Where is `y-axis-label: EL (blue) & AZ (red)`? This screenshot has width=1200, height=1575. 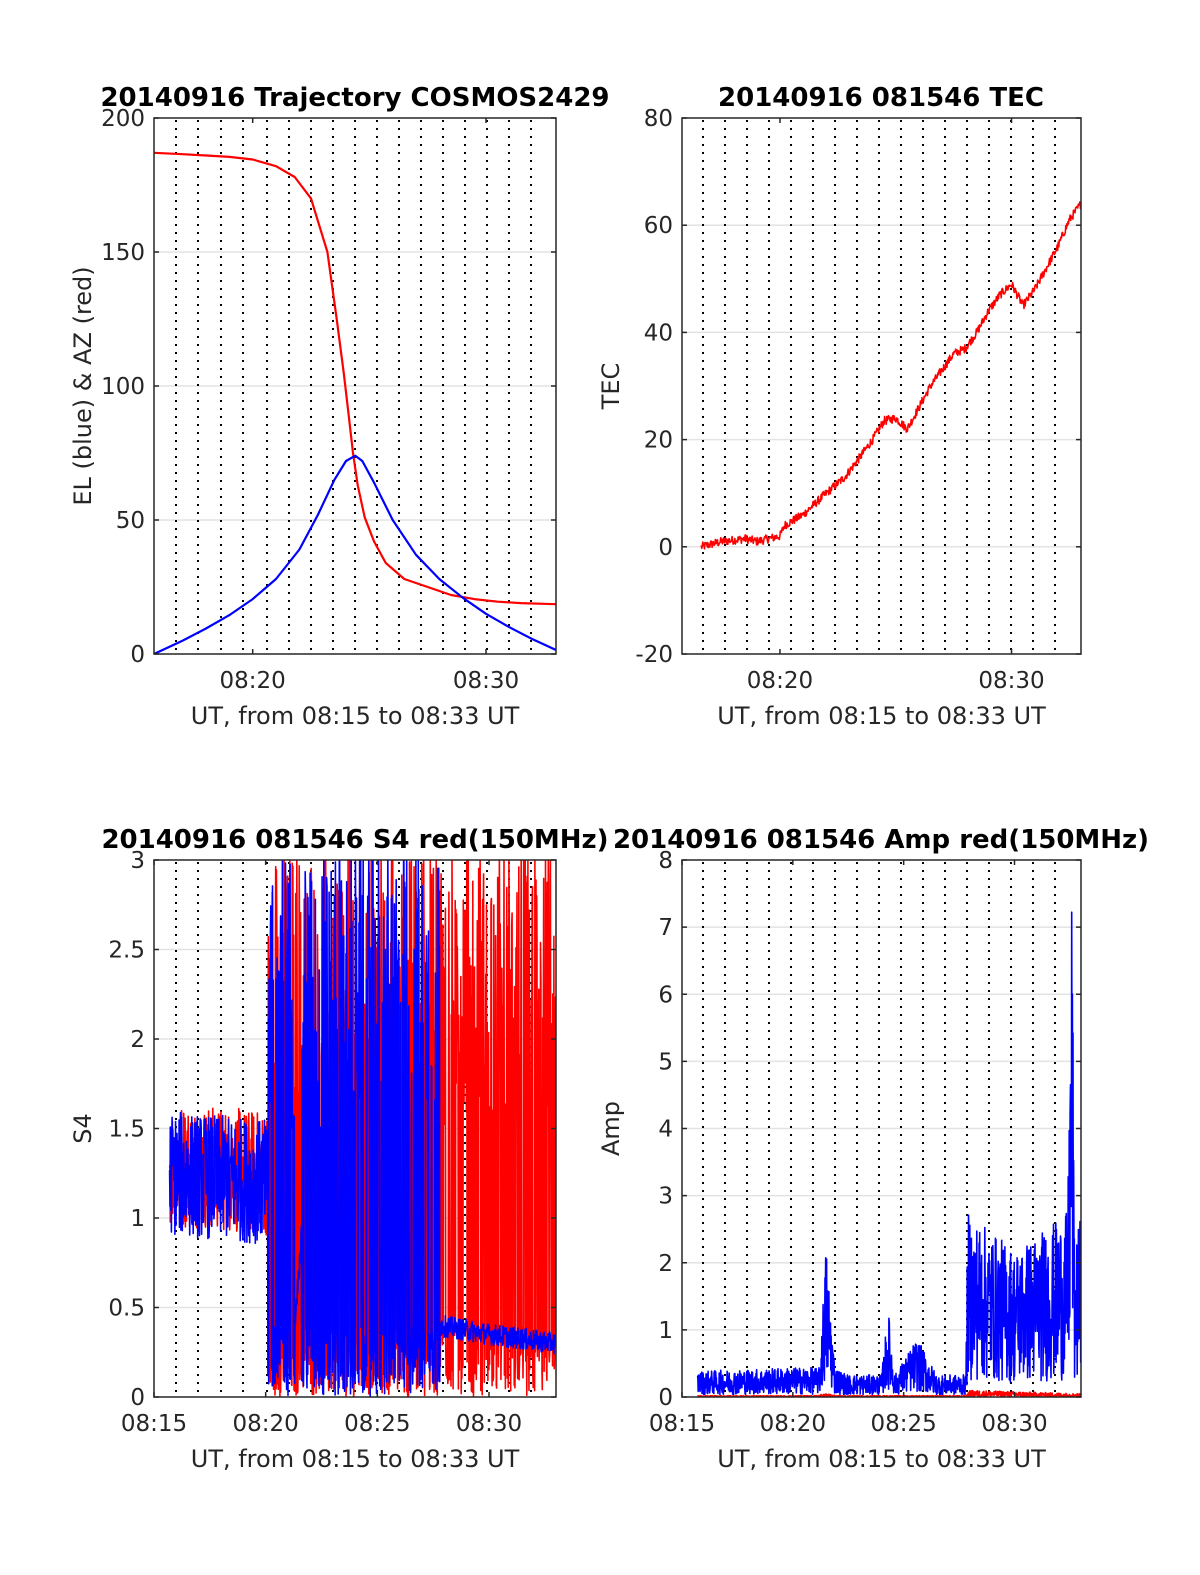
y-axis-label: EL (blue) & AZ (red) is located at coordinates (83, 385).